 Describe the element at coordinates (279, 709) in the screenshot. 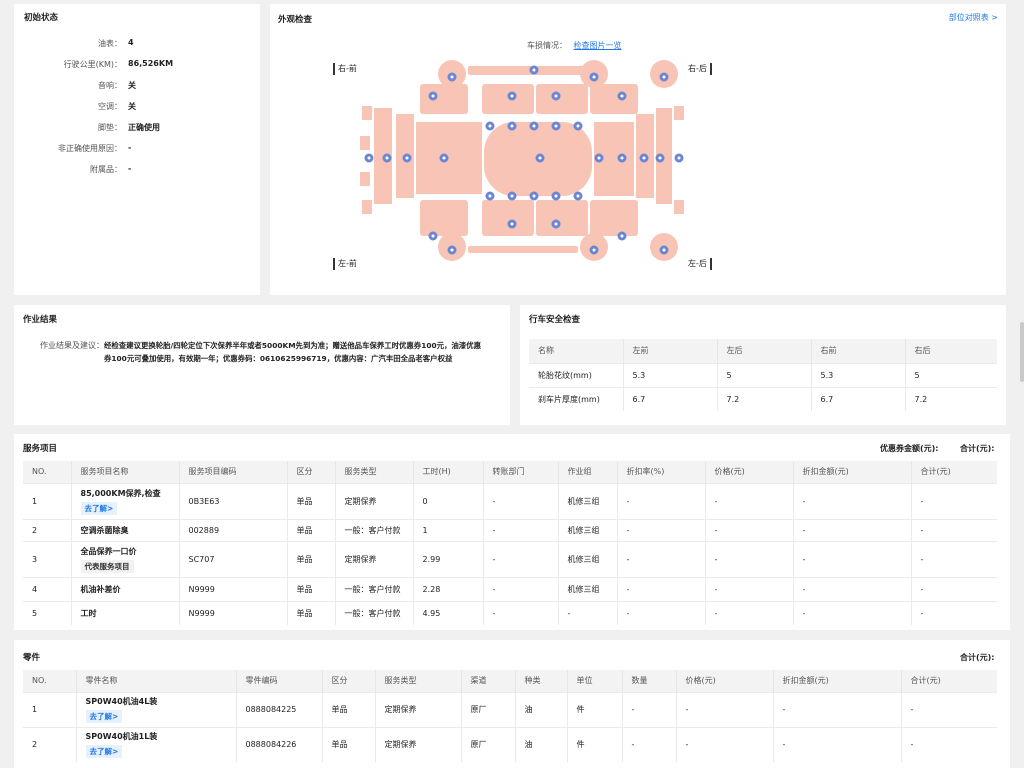

I see `table-cell: 0888084225` at that location.